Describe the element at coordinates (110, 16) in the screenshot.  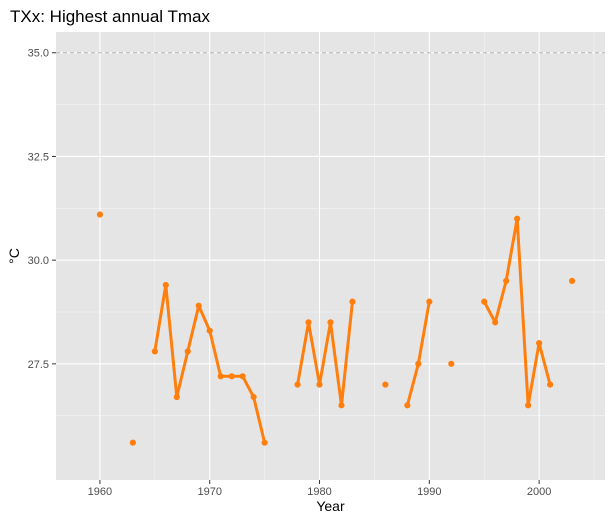
I see `chart-title: TXx: Highest annual Tmax` at that location.